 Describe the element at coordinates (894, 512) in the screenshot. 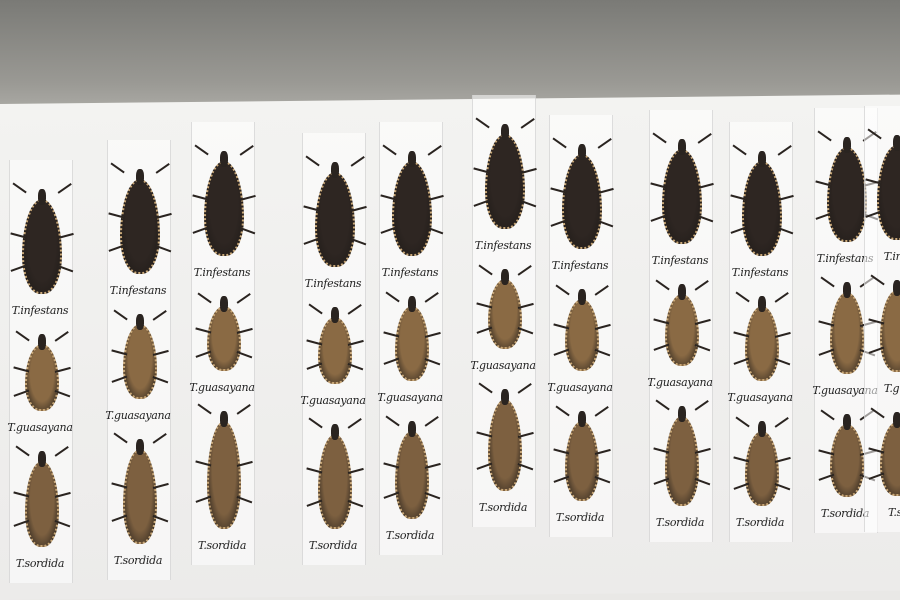

I see `species-label: T.s` at that location.